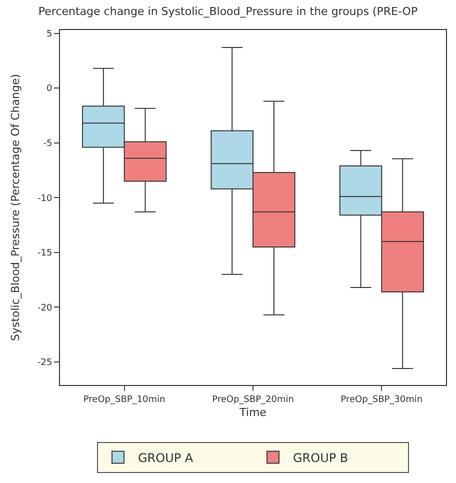  Describe the element at coordinates (252, 412) in the screenshot. I see `x-axis-title: Time` at that location.